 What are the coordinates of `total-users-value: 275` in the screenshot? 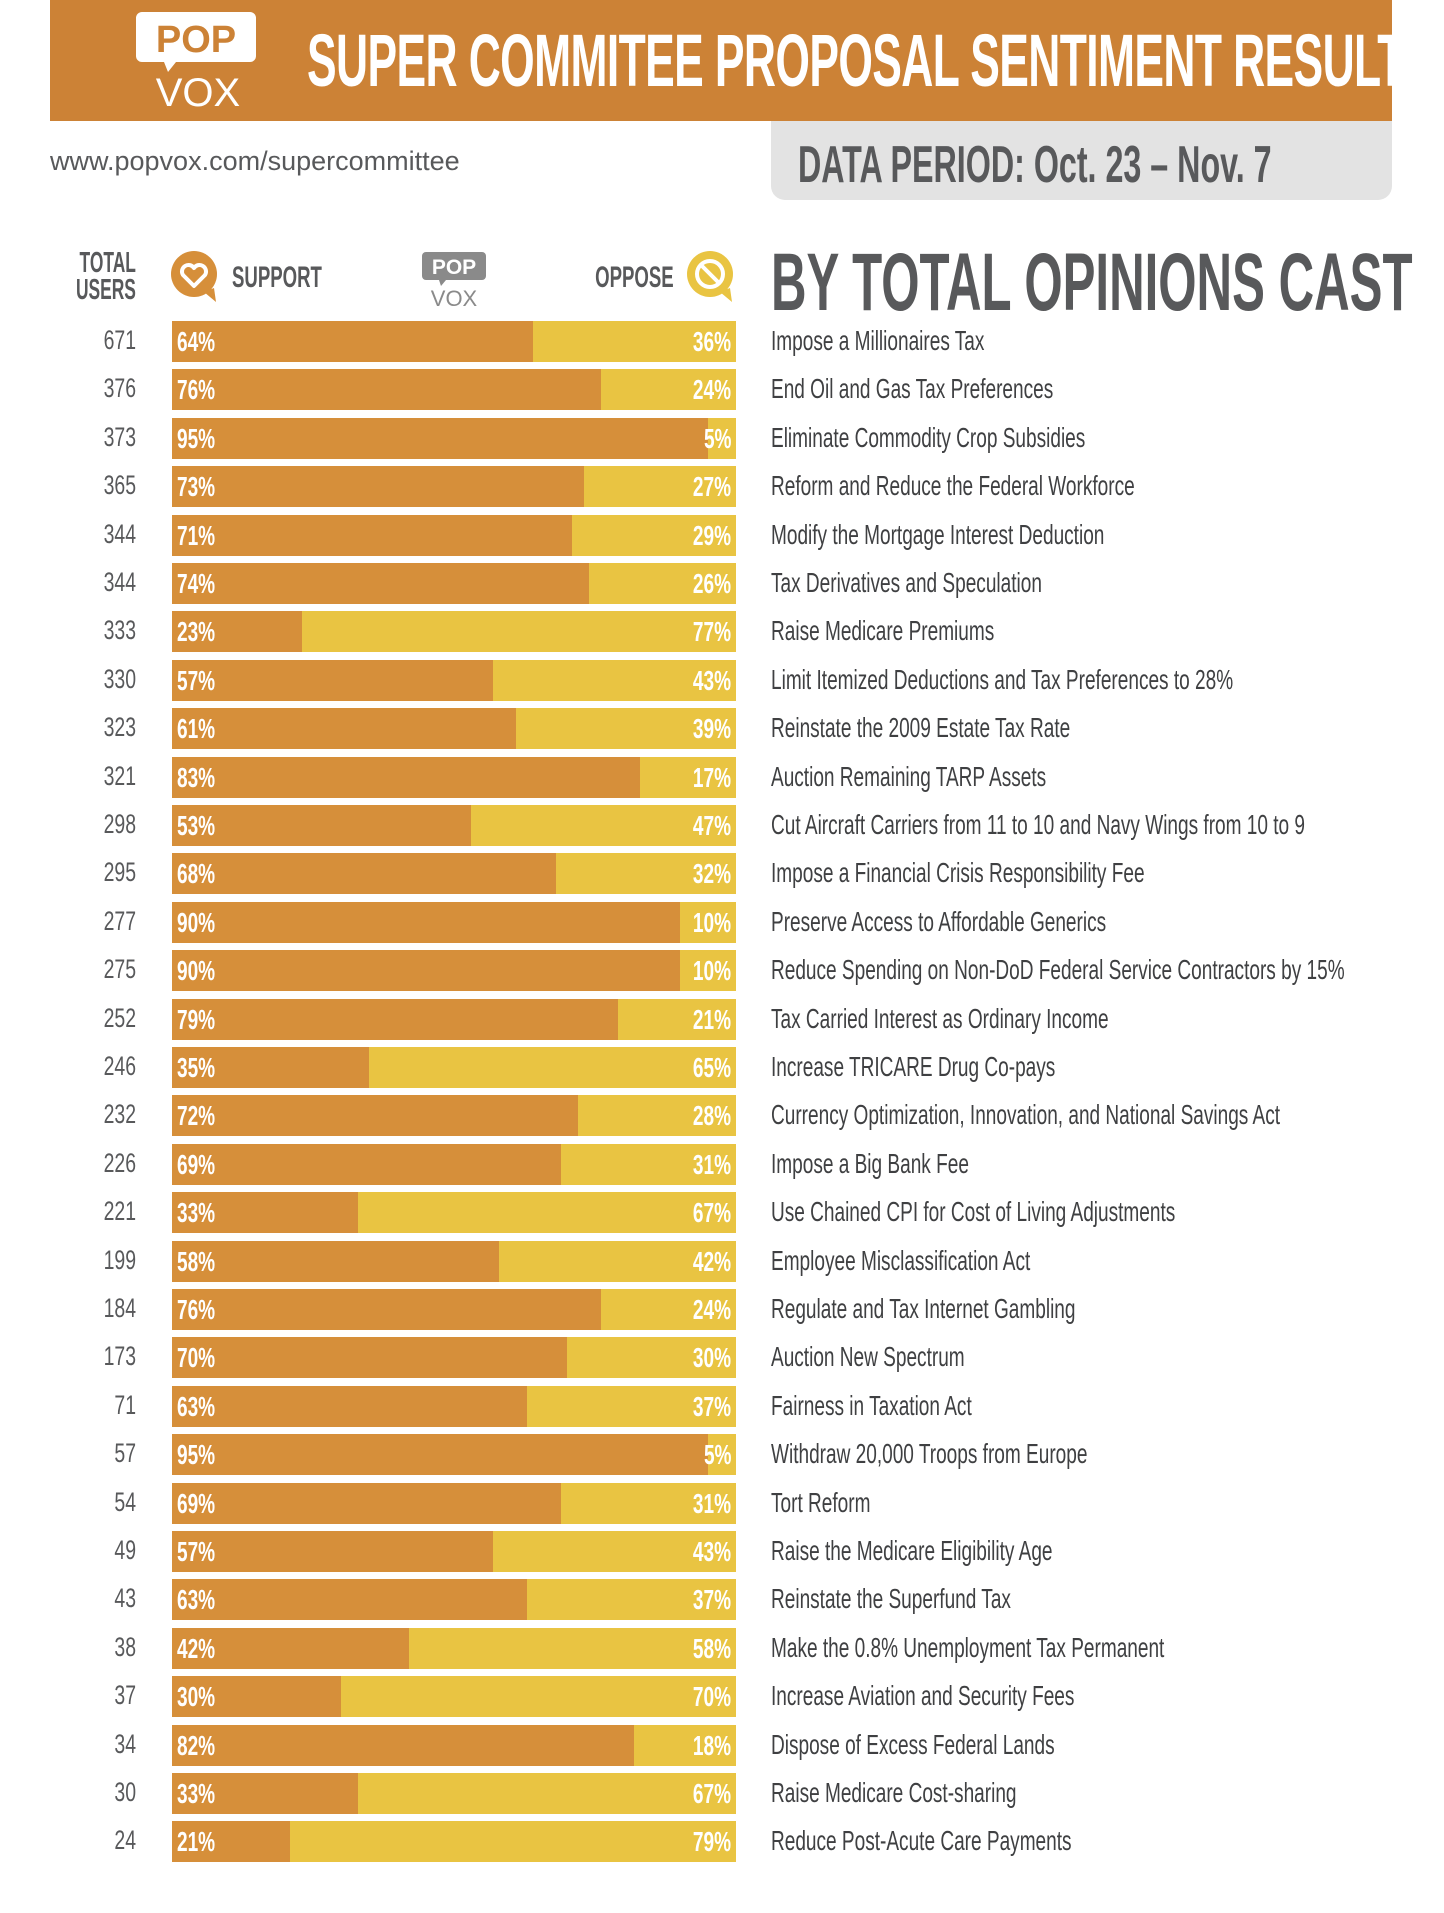 It's located at (119, 969).